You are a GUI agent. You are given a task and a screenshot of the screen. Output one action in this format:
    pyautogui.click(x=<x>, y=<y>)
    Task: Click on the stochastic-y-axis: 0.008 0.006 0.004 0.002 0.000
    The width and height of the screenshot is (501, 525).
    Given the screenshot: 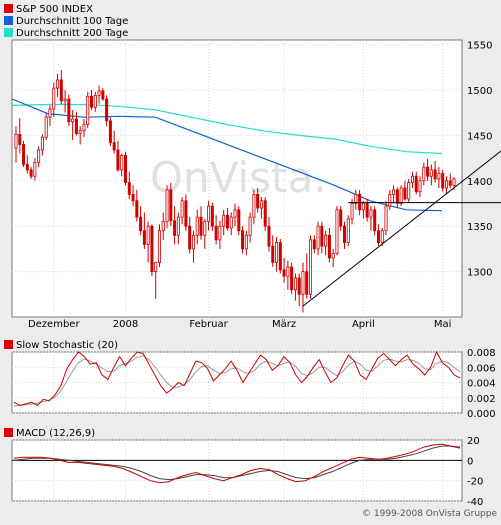 What is the action you would take?
    pyautogui.click(x=481, y=384)
    